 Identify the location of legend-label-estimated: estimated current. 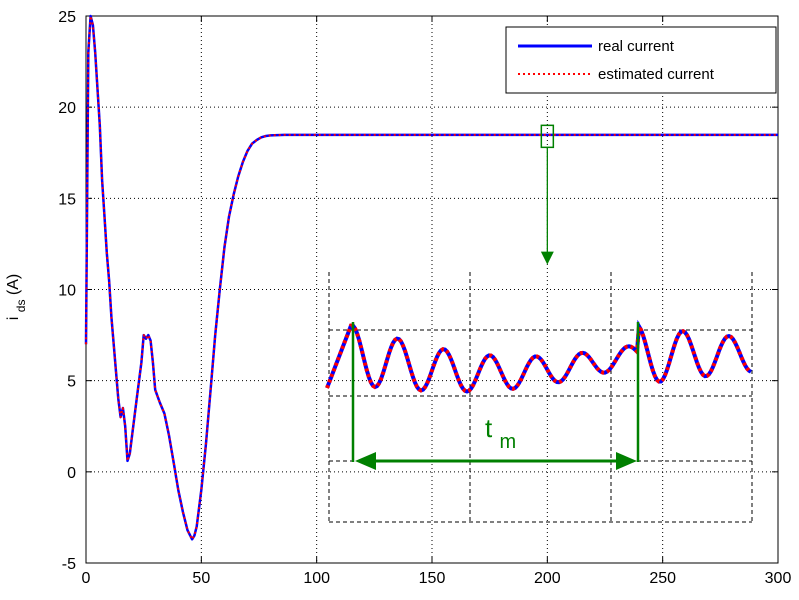
(656, 74).